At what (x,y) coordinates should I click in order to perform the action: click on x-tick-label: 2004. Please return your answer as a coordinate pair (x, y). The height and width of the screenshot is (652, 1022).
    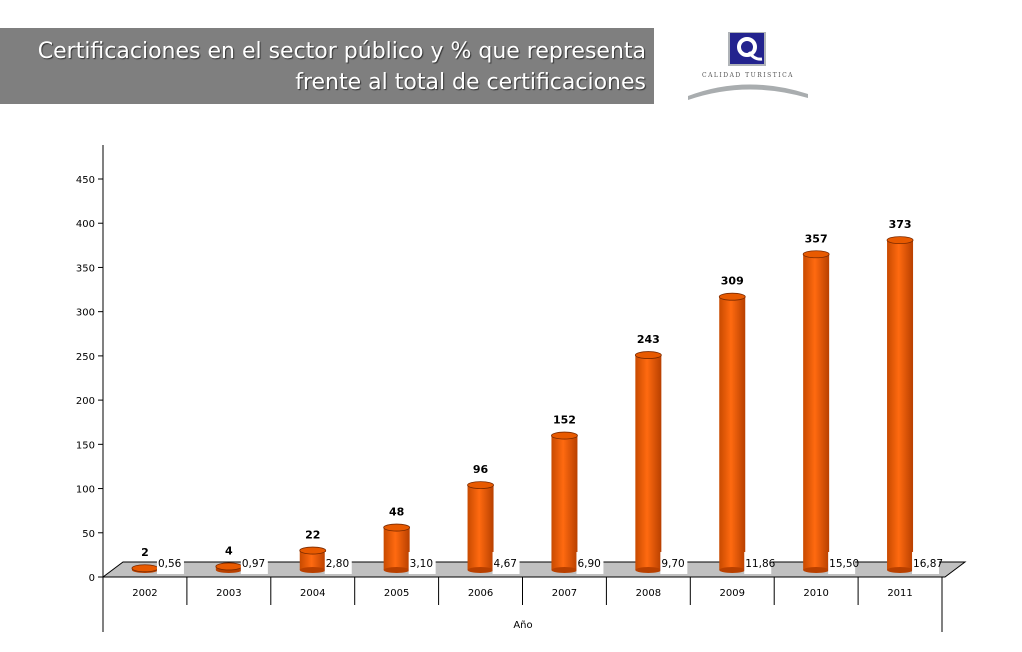
    Looking at the image, I should click on (312, 593).